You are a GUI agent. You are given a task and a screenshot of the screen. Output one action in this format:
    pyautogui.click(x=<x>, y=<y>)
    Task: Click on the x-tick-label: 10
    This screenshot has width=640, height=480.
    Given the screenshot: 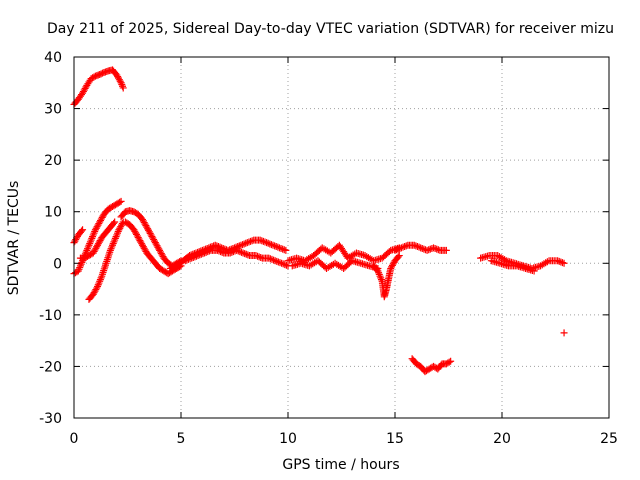 What is the action you would take?
    pyautogui.click(x=288, y=439)
    